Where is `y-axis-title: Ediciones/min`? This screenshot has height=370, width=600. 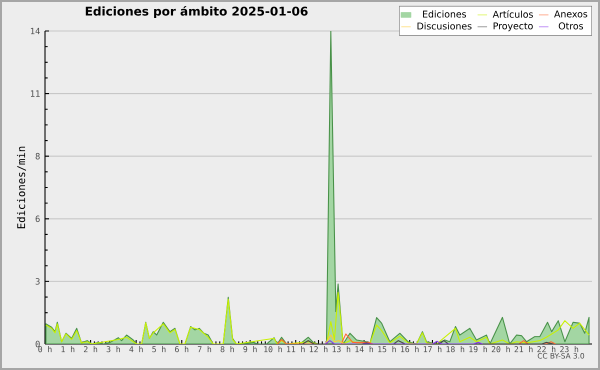 y-axis-title: Ediciones/min is located at coordinates (21, 187).